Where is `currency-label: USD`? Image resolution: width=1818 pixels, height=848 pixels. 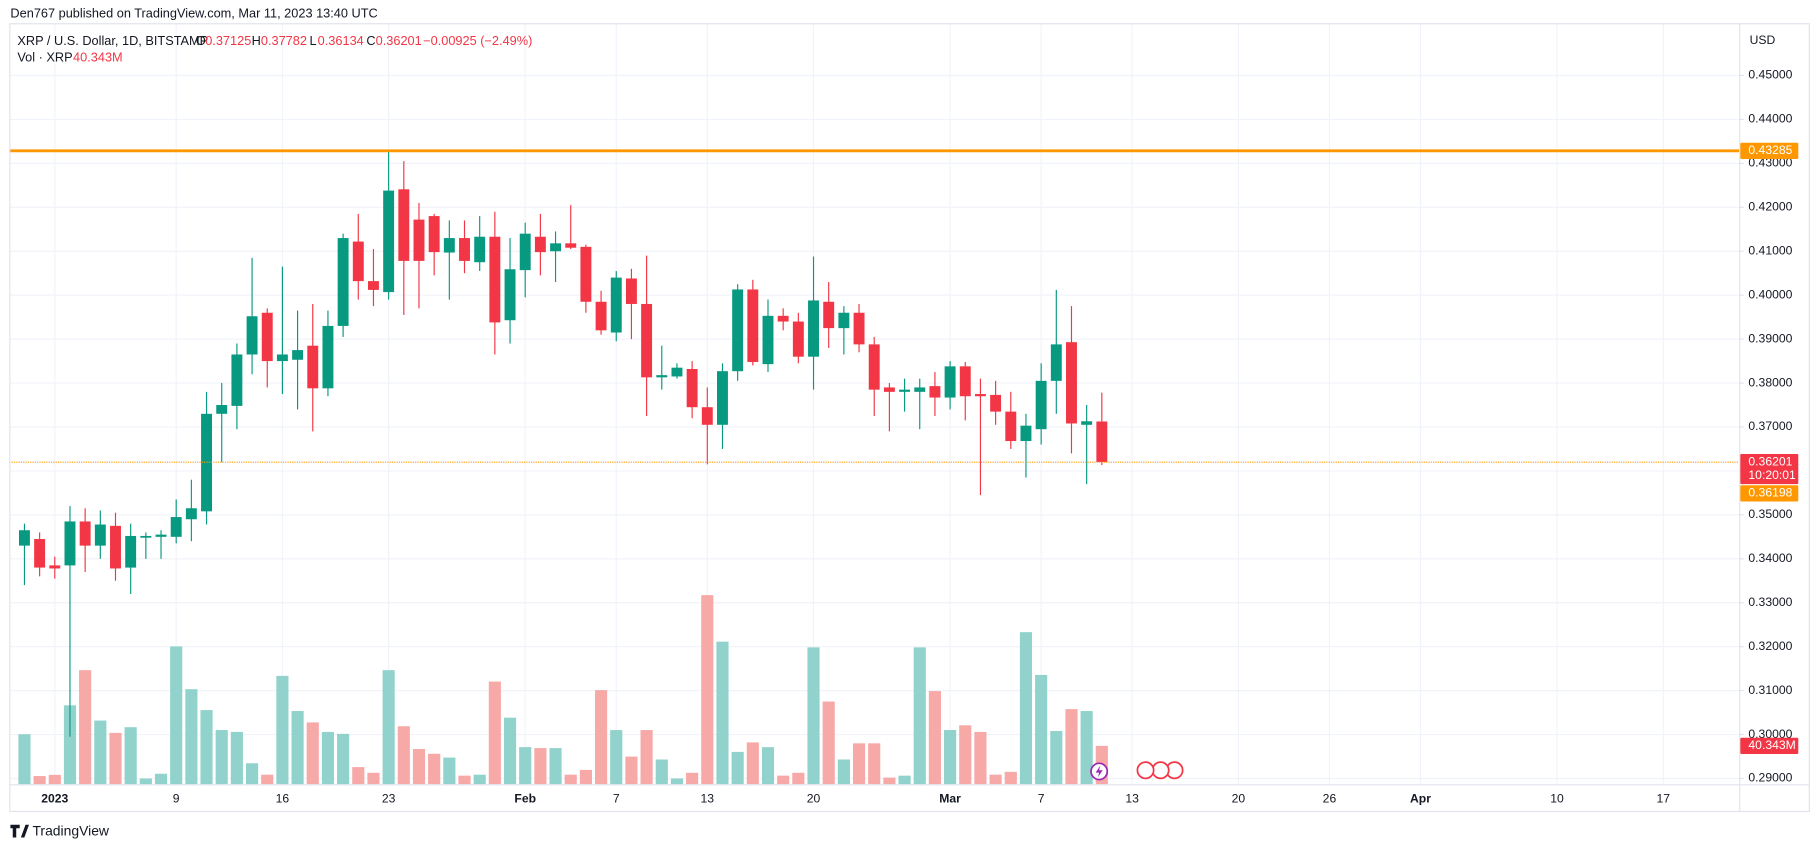 currency-label: USD is located at coordinates (1763, 40).